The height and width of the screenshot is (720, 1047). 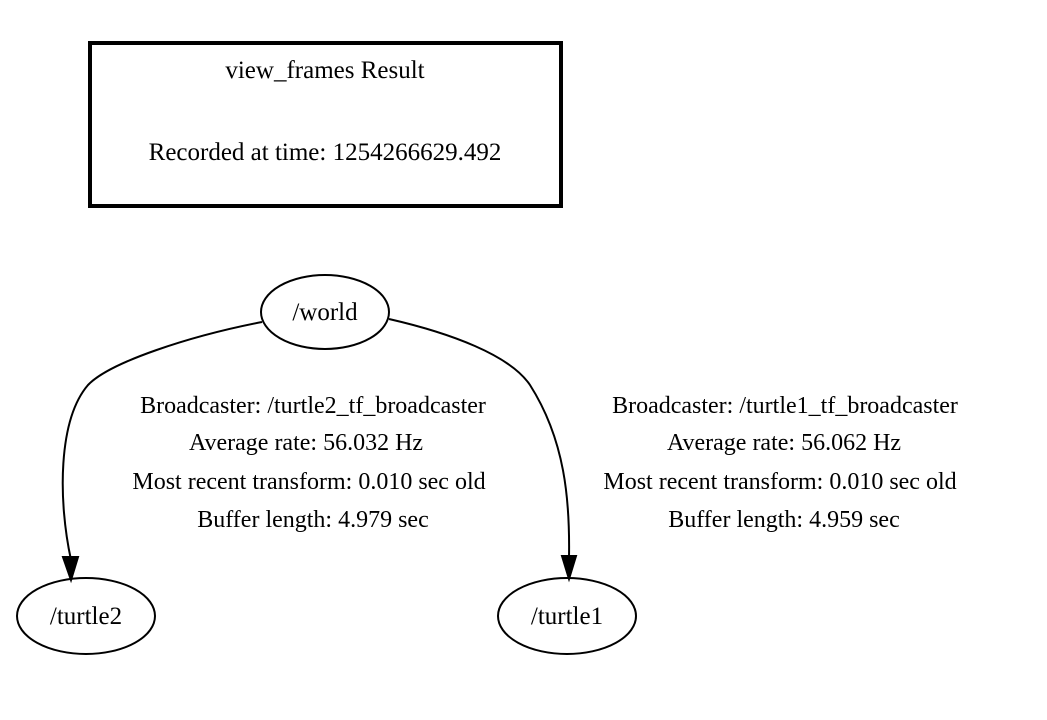 I want to click on recorded-time: Recorded at time: 1254266629.492, so click(x=325, y=152).